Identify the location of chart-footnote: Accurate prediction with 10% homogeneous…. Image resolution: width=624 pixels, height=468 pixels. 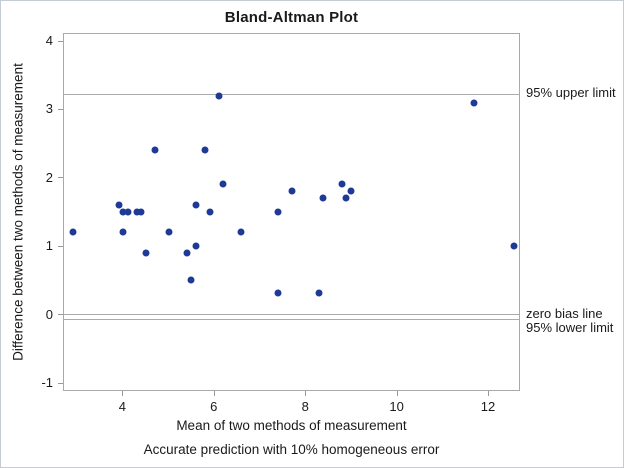
(291, 449).